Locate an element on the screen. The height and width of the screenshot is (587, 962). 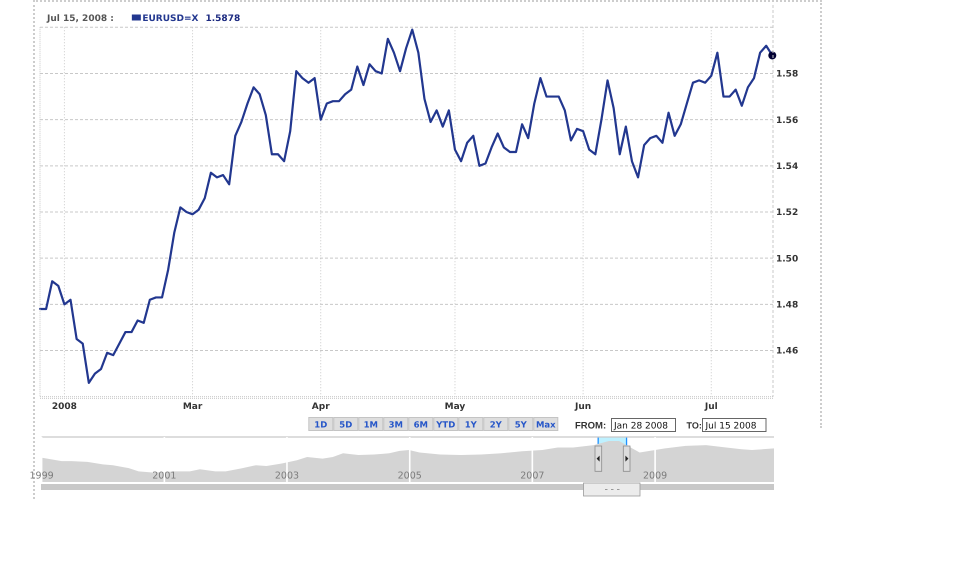
y-tick-label: 1.52 is located at coordinates (787, 213).